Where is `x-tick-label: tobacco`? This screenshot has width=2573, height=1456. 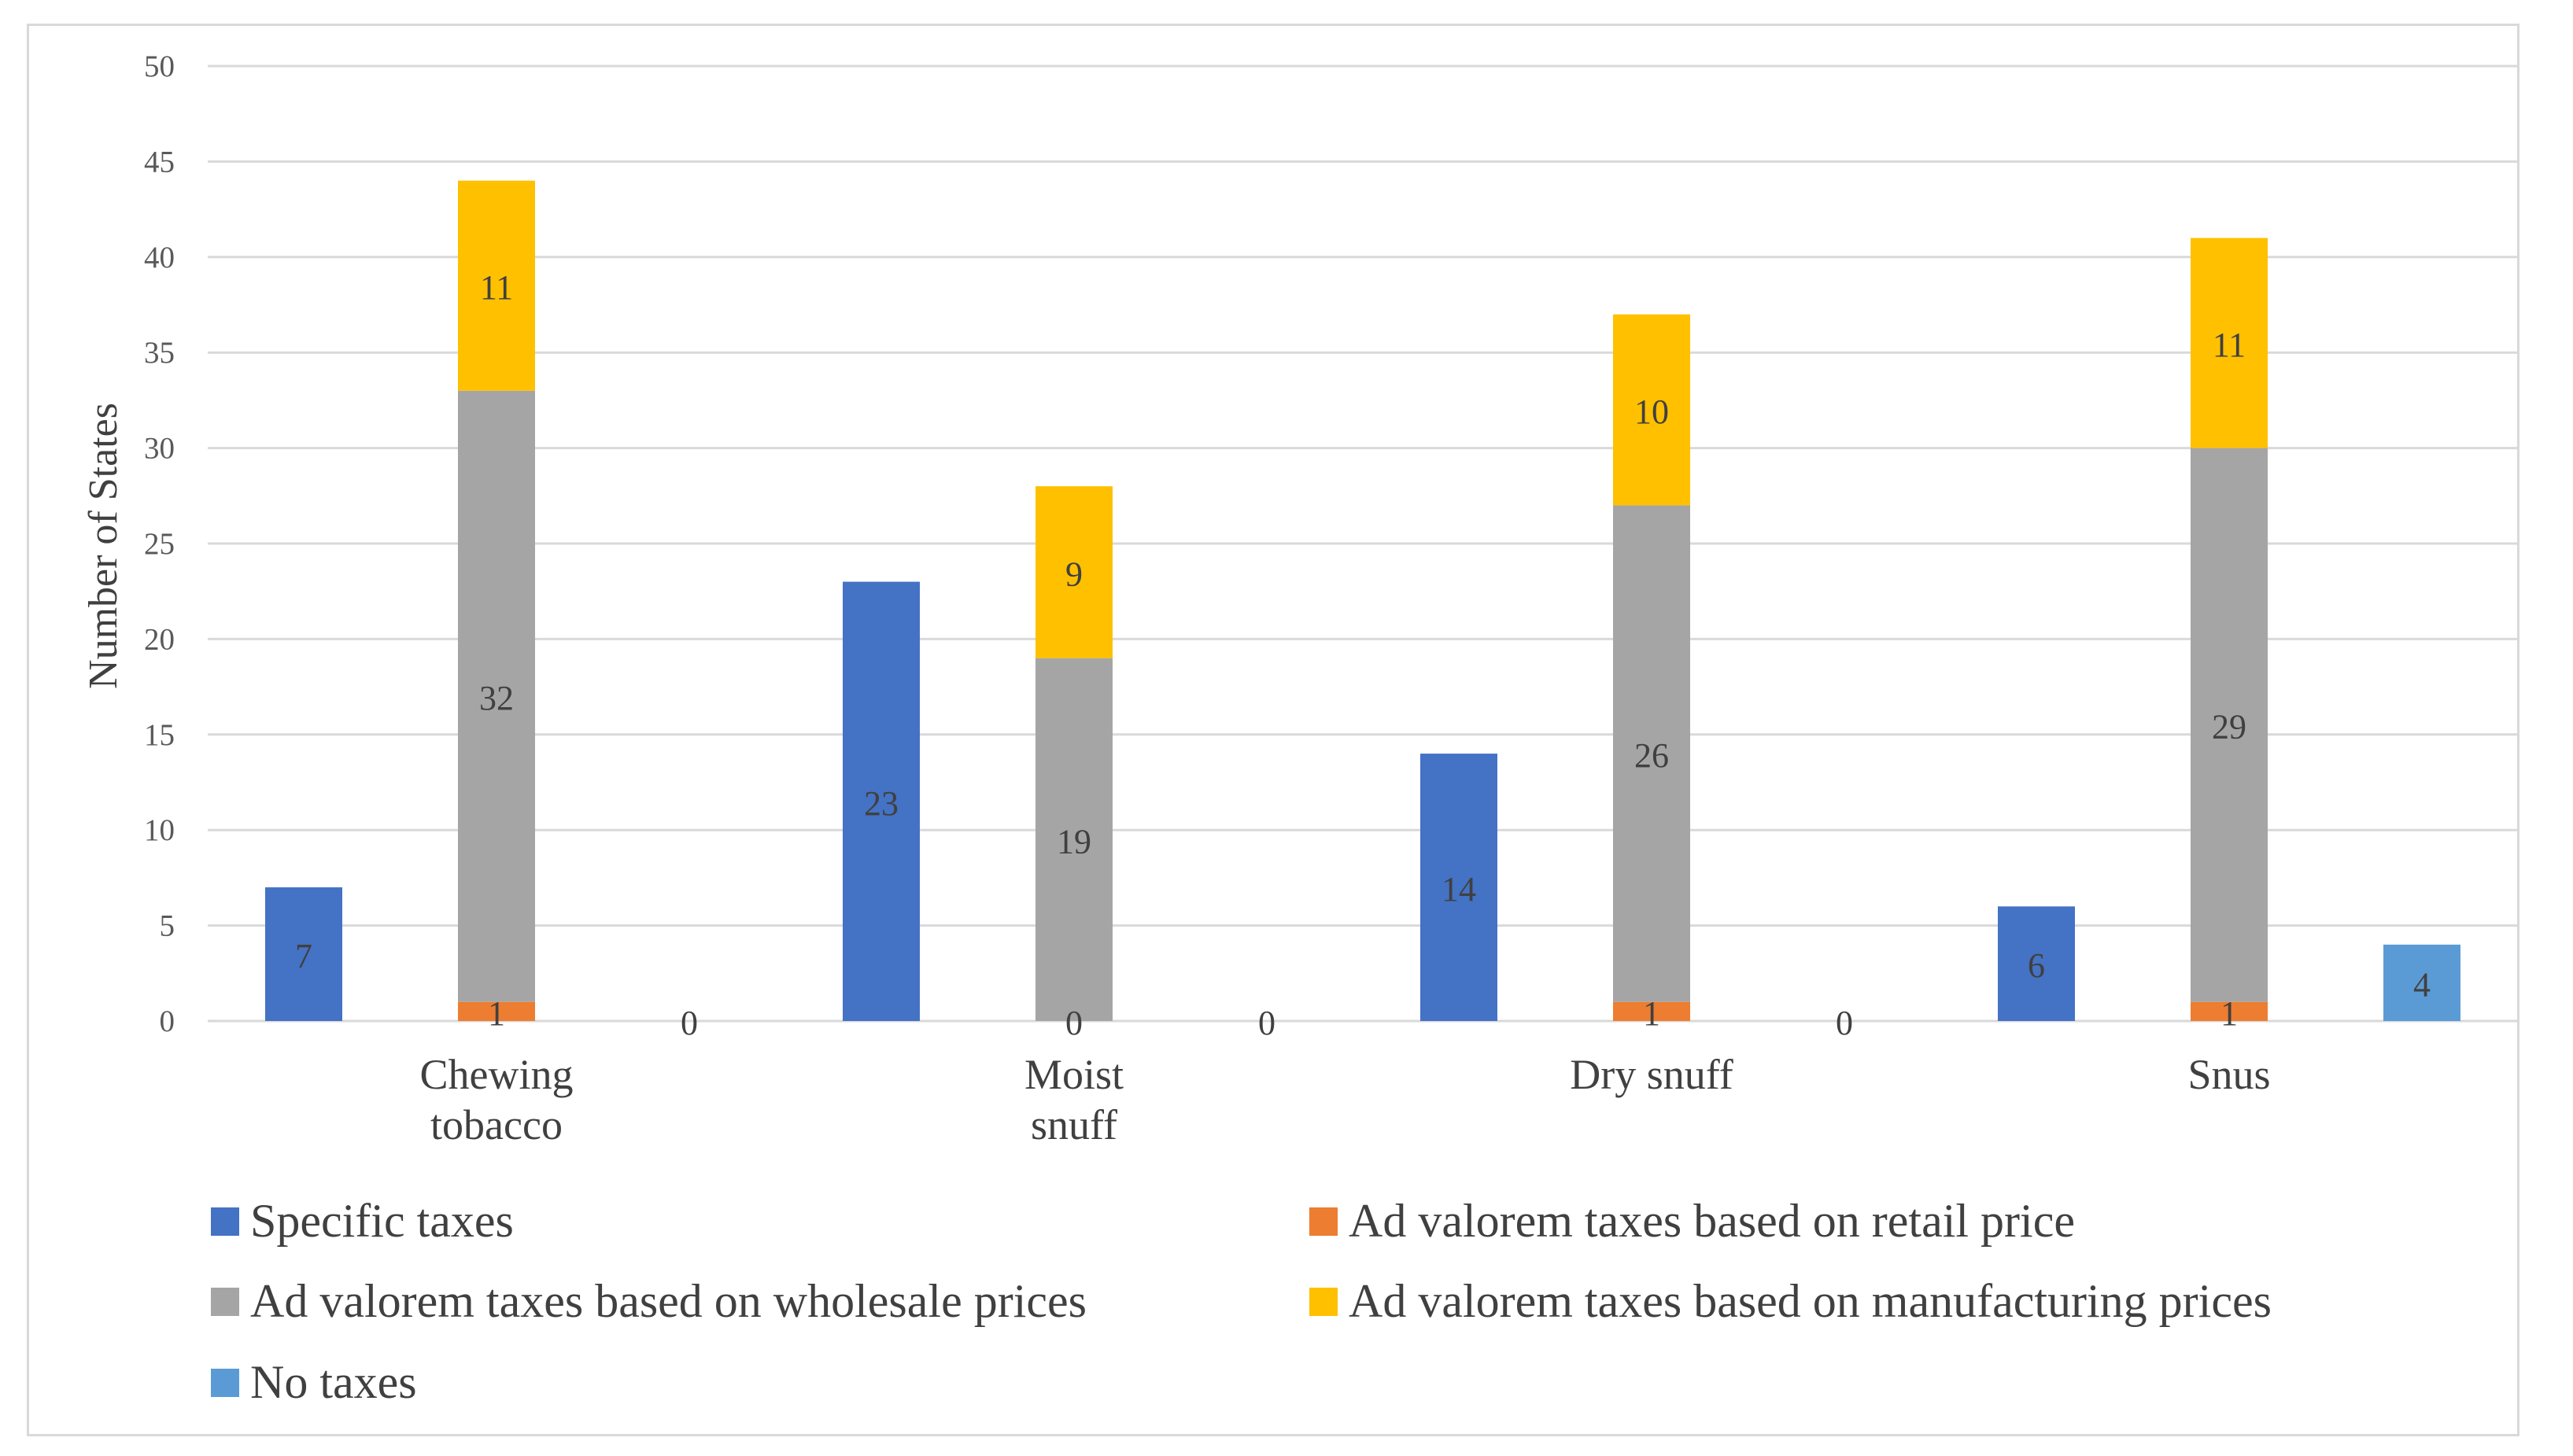
x-tick-label: tobacco is located at coordinates (496, 1124).